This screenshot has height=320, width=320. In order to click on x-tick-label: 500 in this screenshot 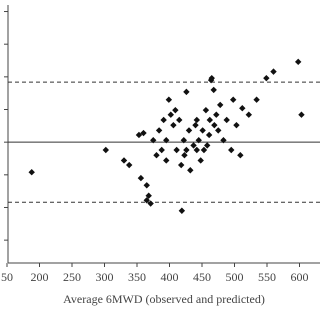, I will do `click(235, 277)`.